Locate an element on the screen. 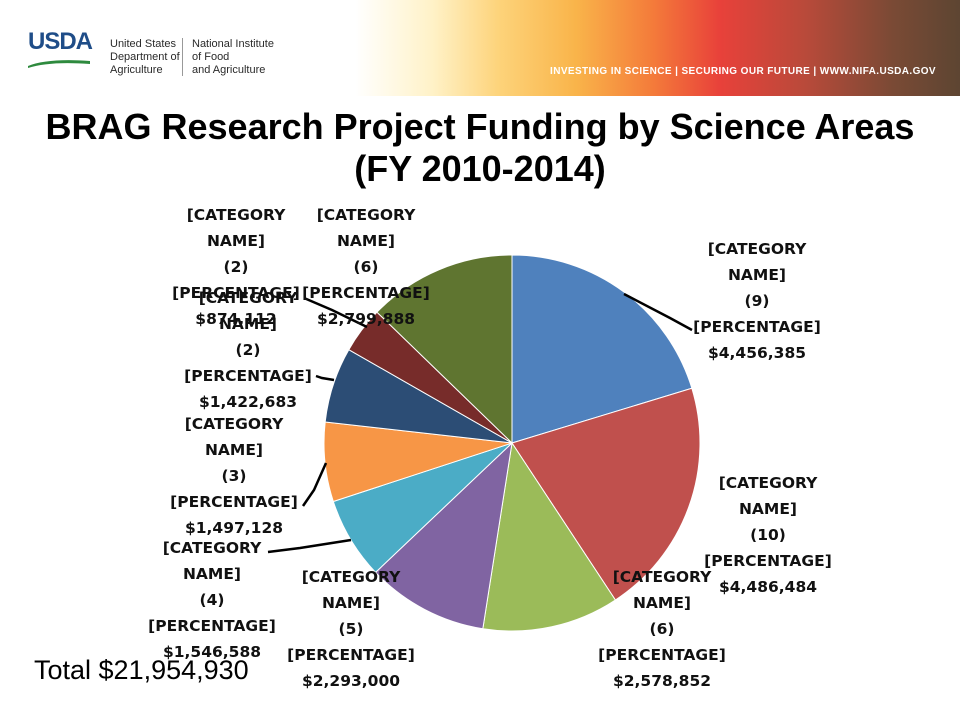  slice-label-line: (5) is located at coordinates (351, 629).